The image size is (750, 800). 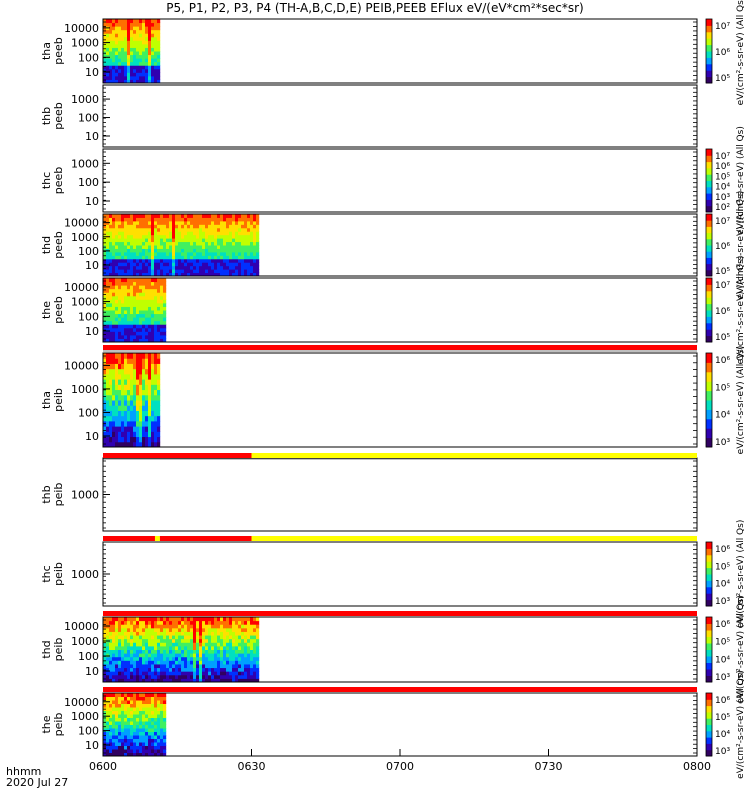 I want to click on panel-label-probe-the-peib: the, so click(x=46, y=724).